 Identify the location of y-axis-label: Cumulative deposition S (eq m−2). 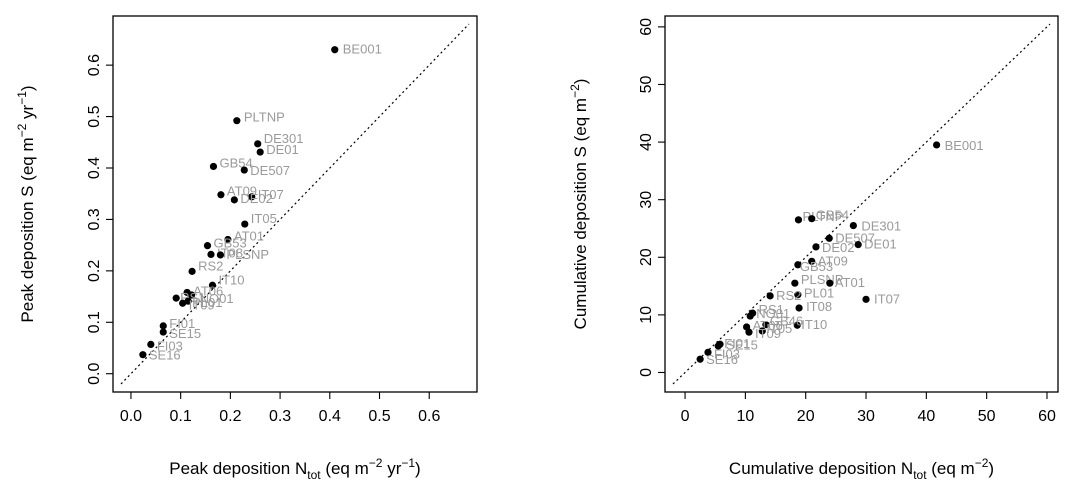
(579, 204).